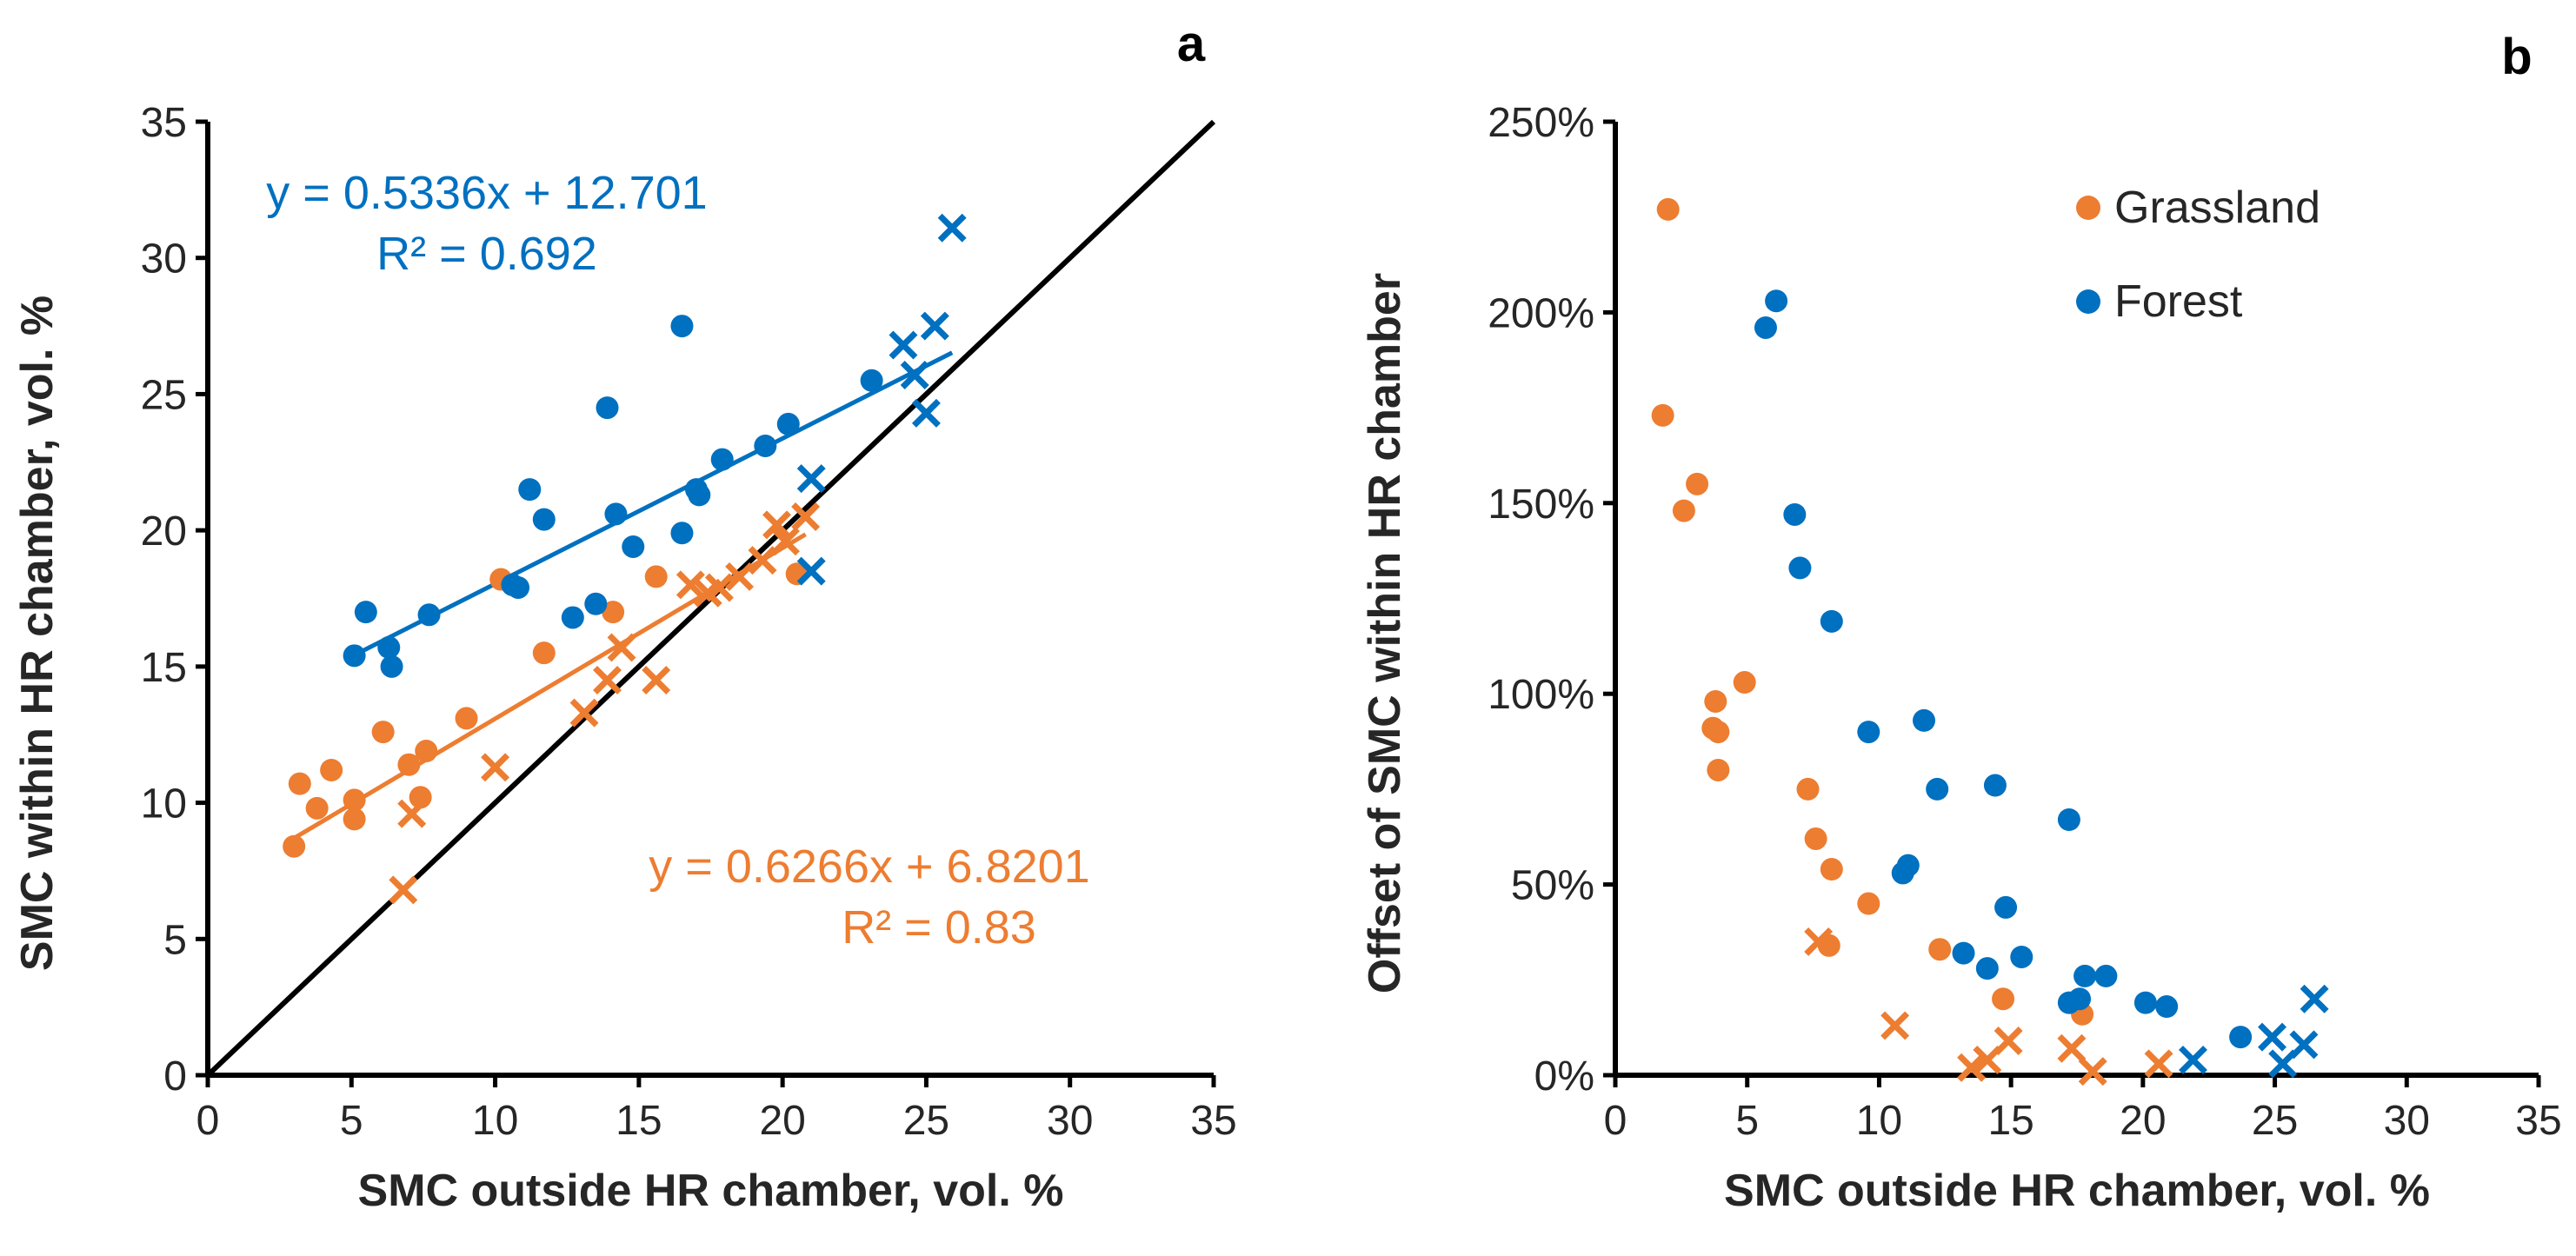 This screenshot has height=1256, width=2576. Describe the element at coordinates (939, 927) in the screenshot. I see `grassland-r2: R² = 0.83` at that location.